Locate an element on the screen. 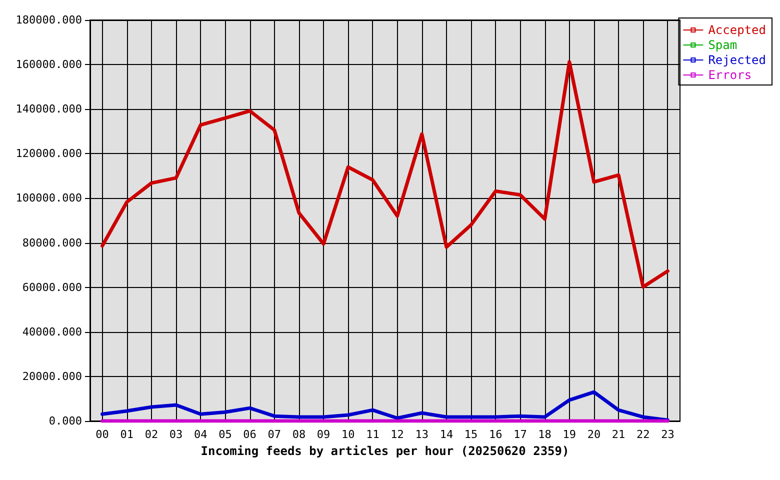  y-tick-label: 80000.000 is located at coordinates (52, 243).